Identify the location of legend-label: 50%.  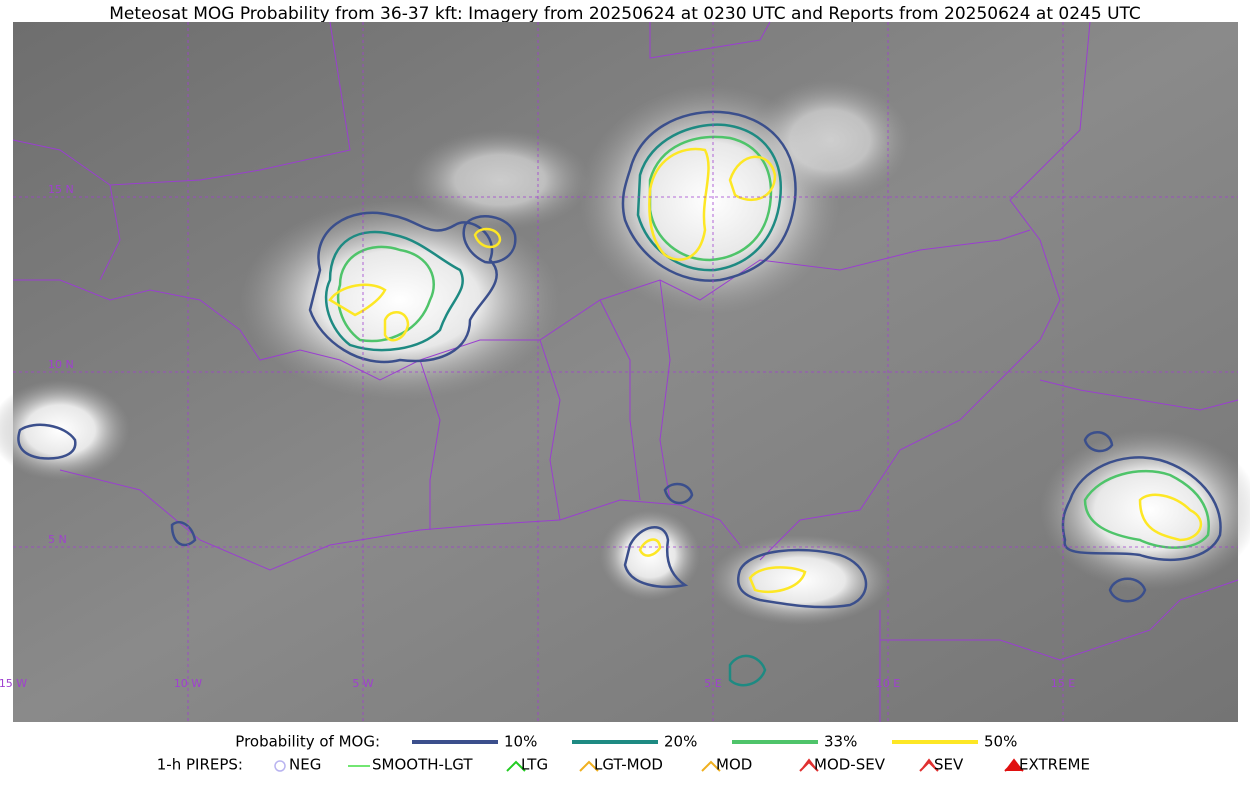
(1000, 742).